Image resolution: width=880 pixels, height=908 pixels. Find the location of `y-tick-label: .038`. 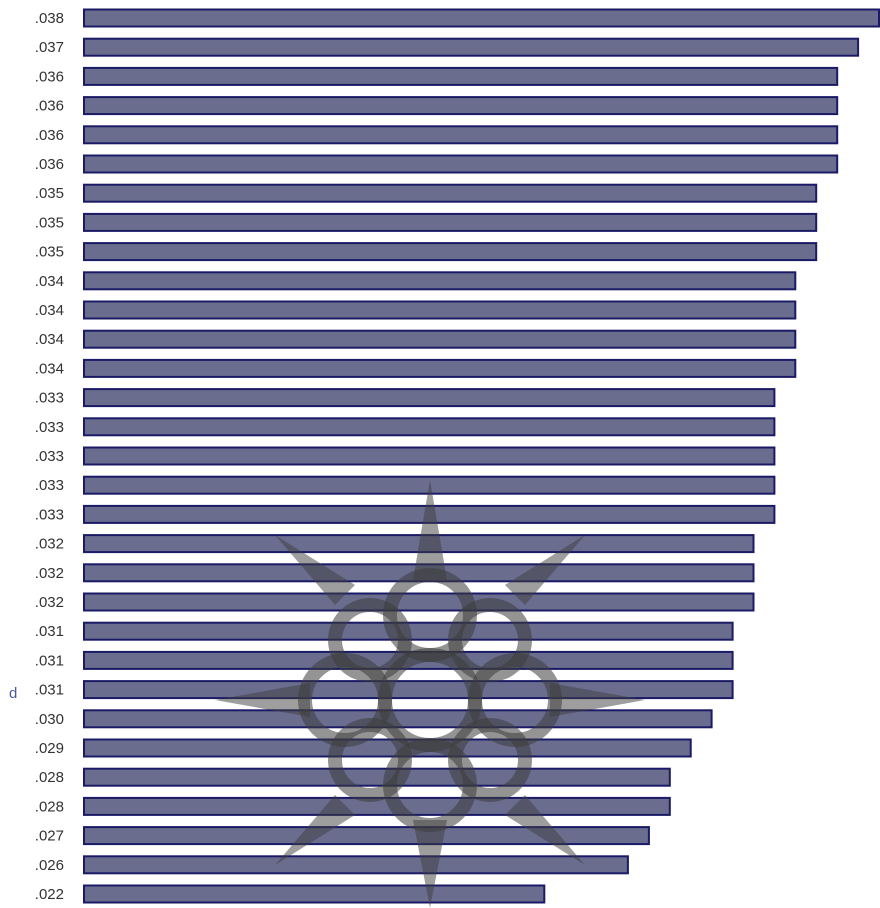

y-tick-label: .038 is located at coordinates (49, 18).